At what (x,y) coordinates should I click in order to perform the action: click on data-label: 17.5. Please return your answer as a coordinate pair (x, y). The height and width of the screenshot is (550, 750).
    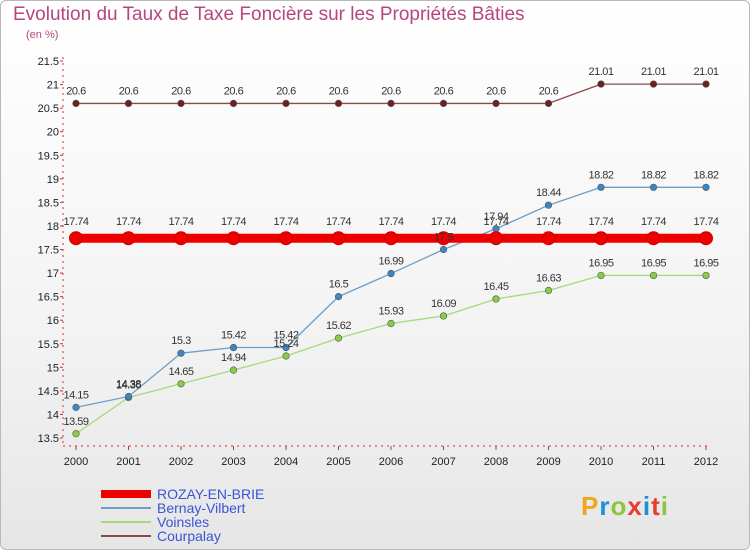
    Looking at the image, I should click on (444, 238).